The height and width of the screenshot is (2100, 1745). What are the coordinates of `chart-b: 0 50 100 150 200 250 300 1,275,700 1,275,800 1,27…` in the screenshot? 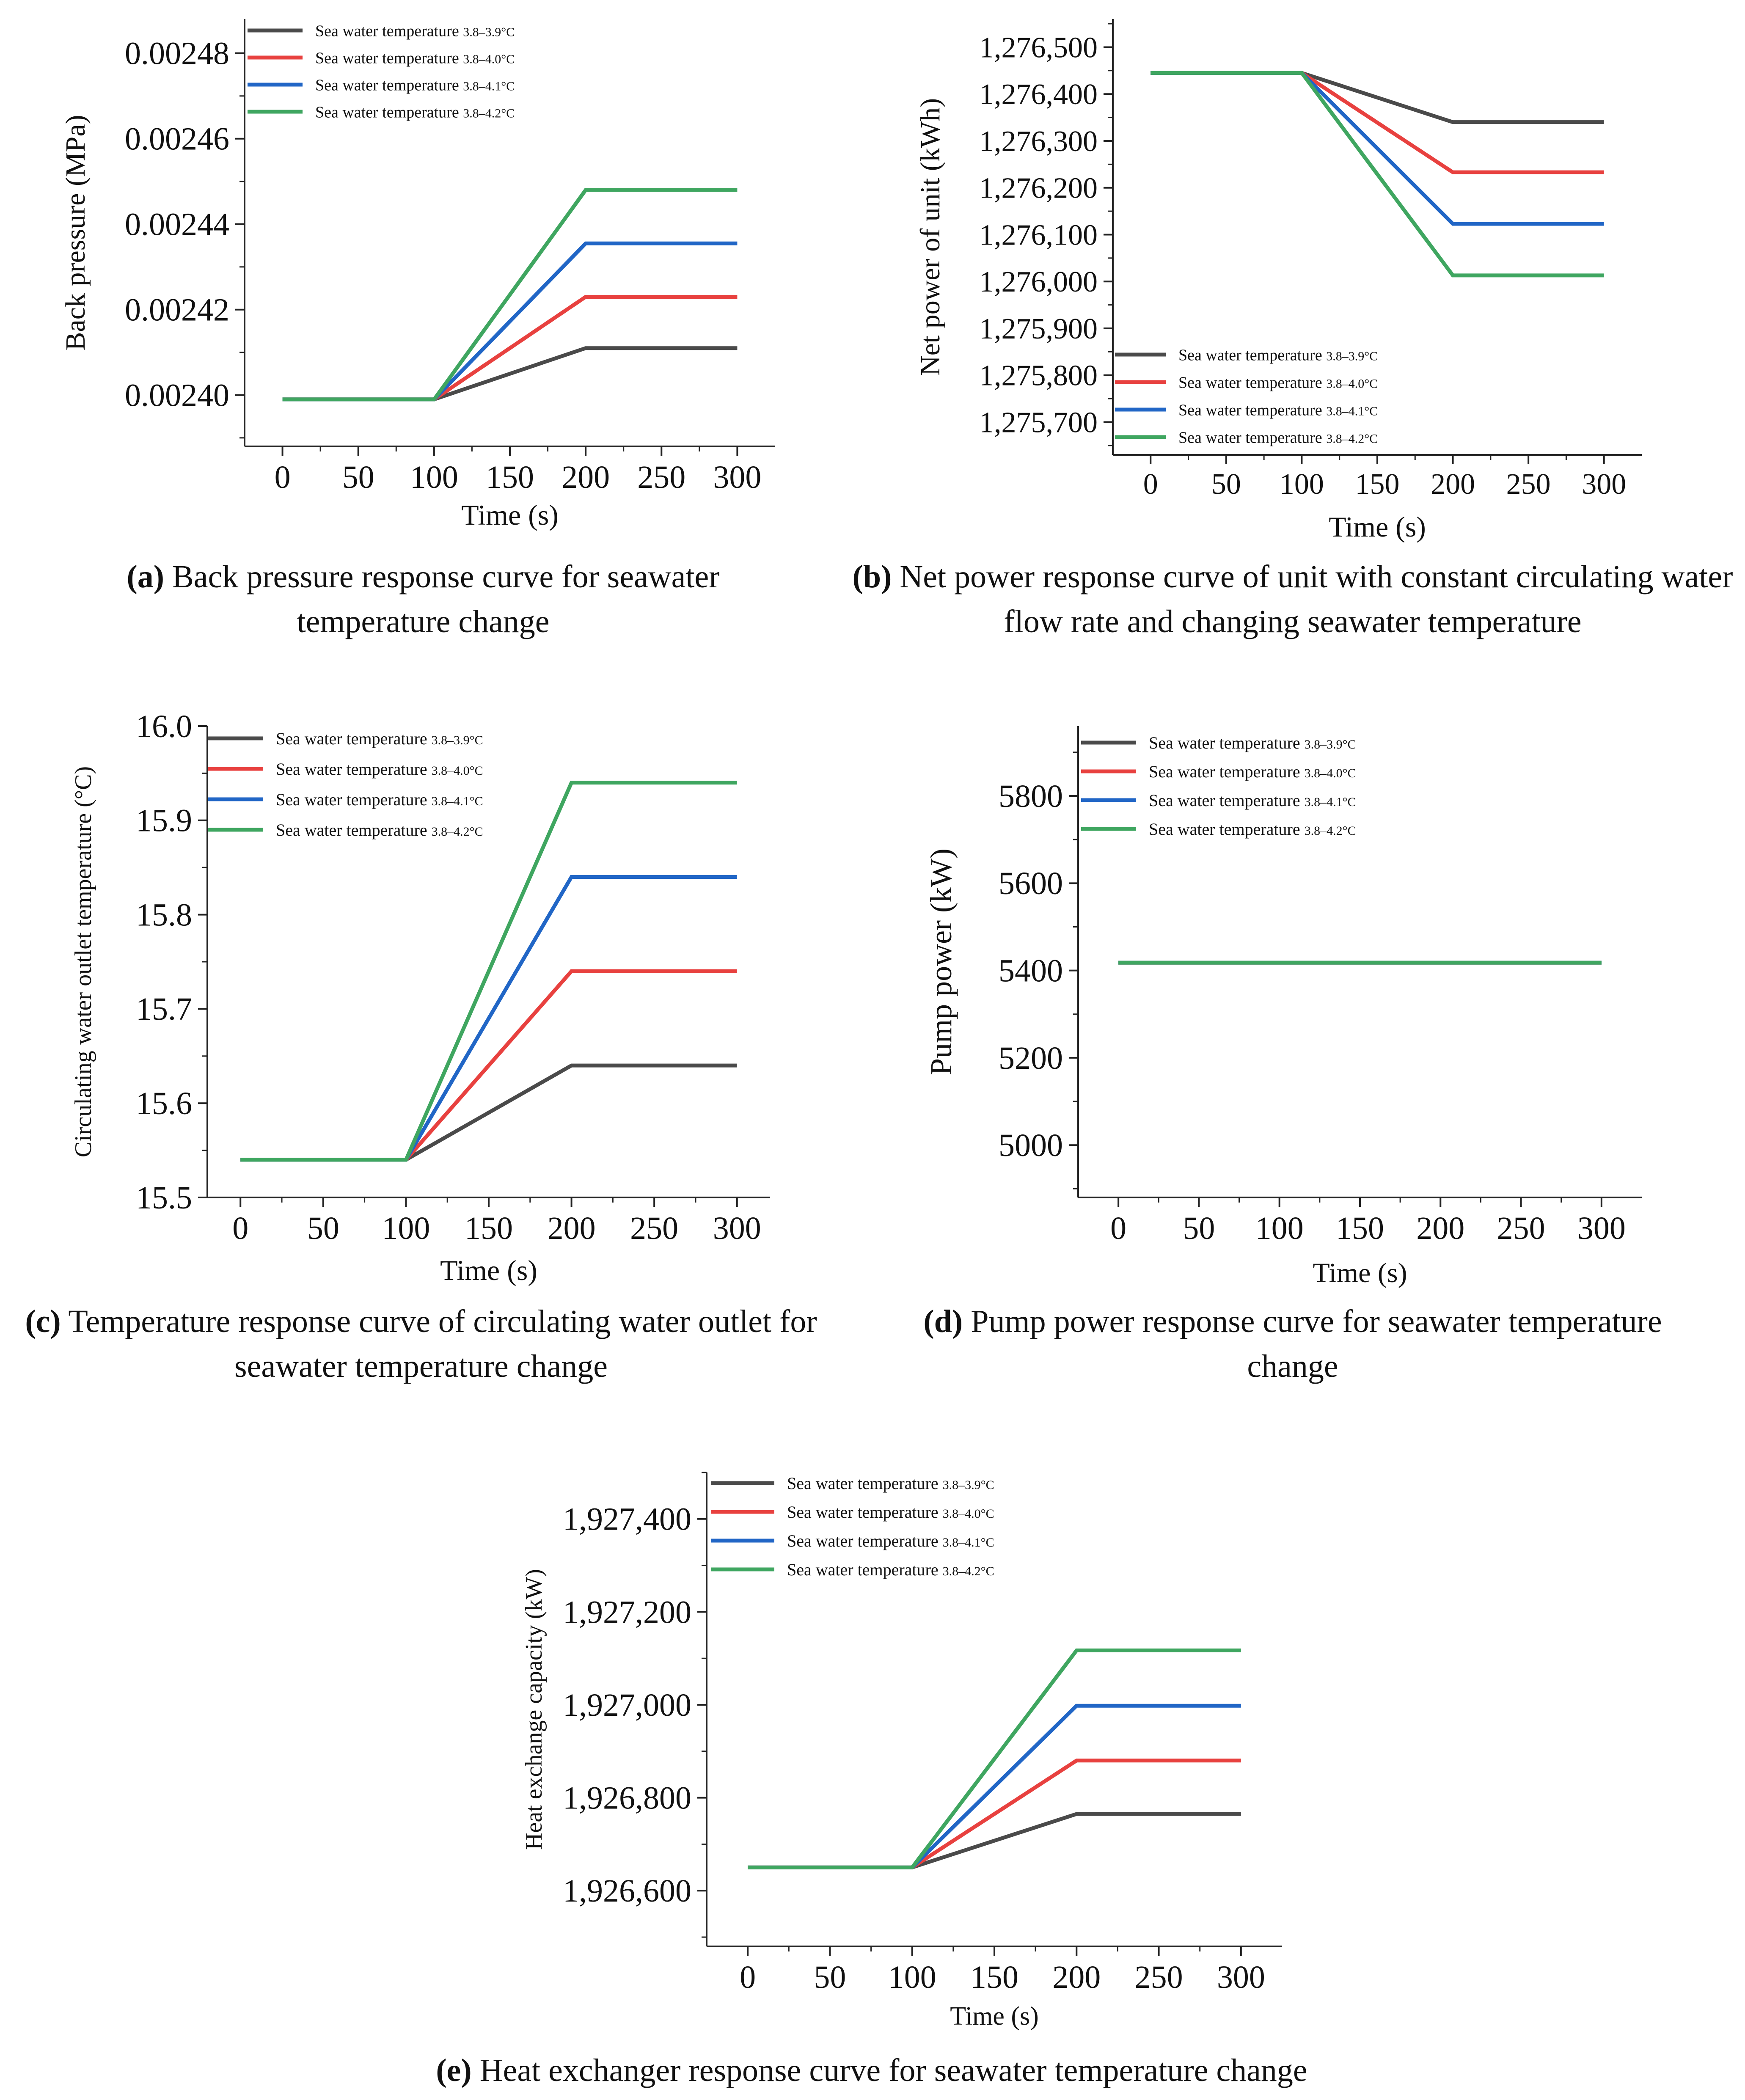 It's located at (1278, 281).